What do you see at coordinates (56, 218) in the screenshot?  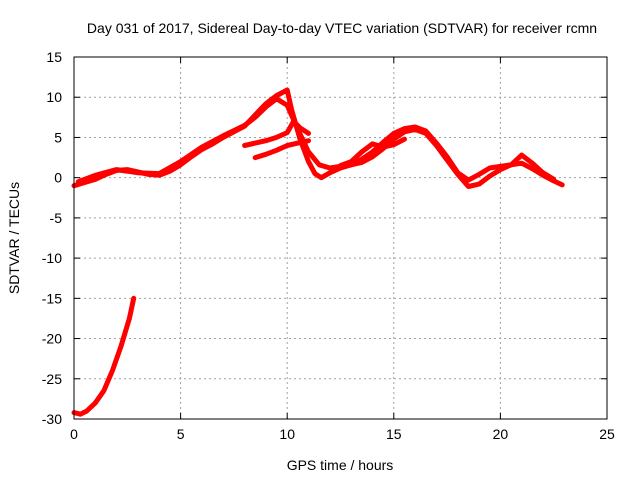 I see `y-tick-label: -5` at bounding box center [56, 218].